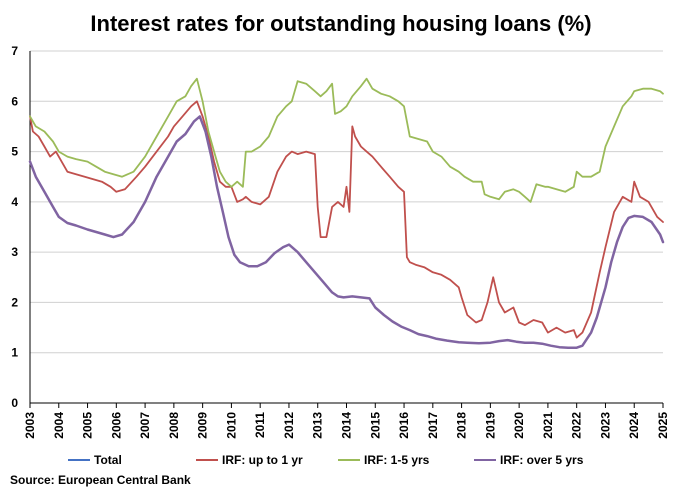 The width and height of the screenshot is (683, 496). Describe the element at coordinates (174, 425) in the screenshot. I see `x-tick-label: 2008` at that location.